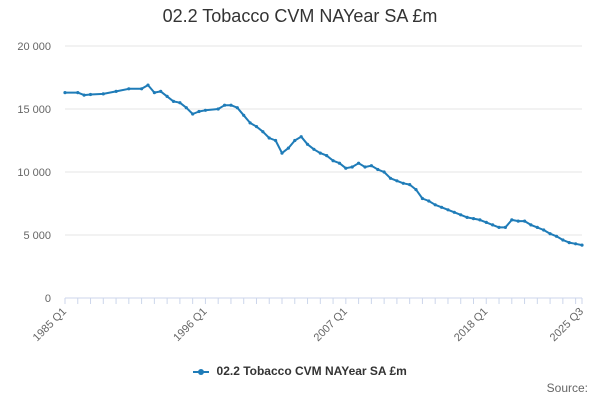 The height and width of the screenshot is (400, 600). I want to click on legend: 02.2 Tobacco CVM NAYear SA £m, so click(300, 371).